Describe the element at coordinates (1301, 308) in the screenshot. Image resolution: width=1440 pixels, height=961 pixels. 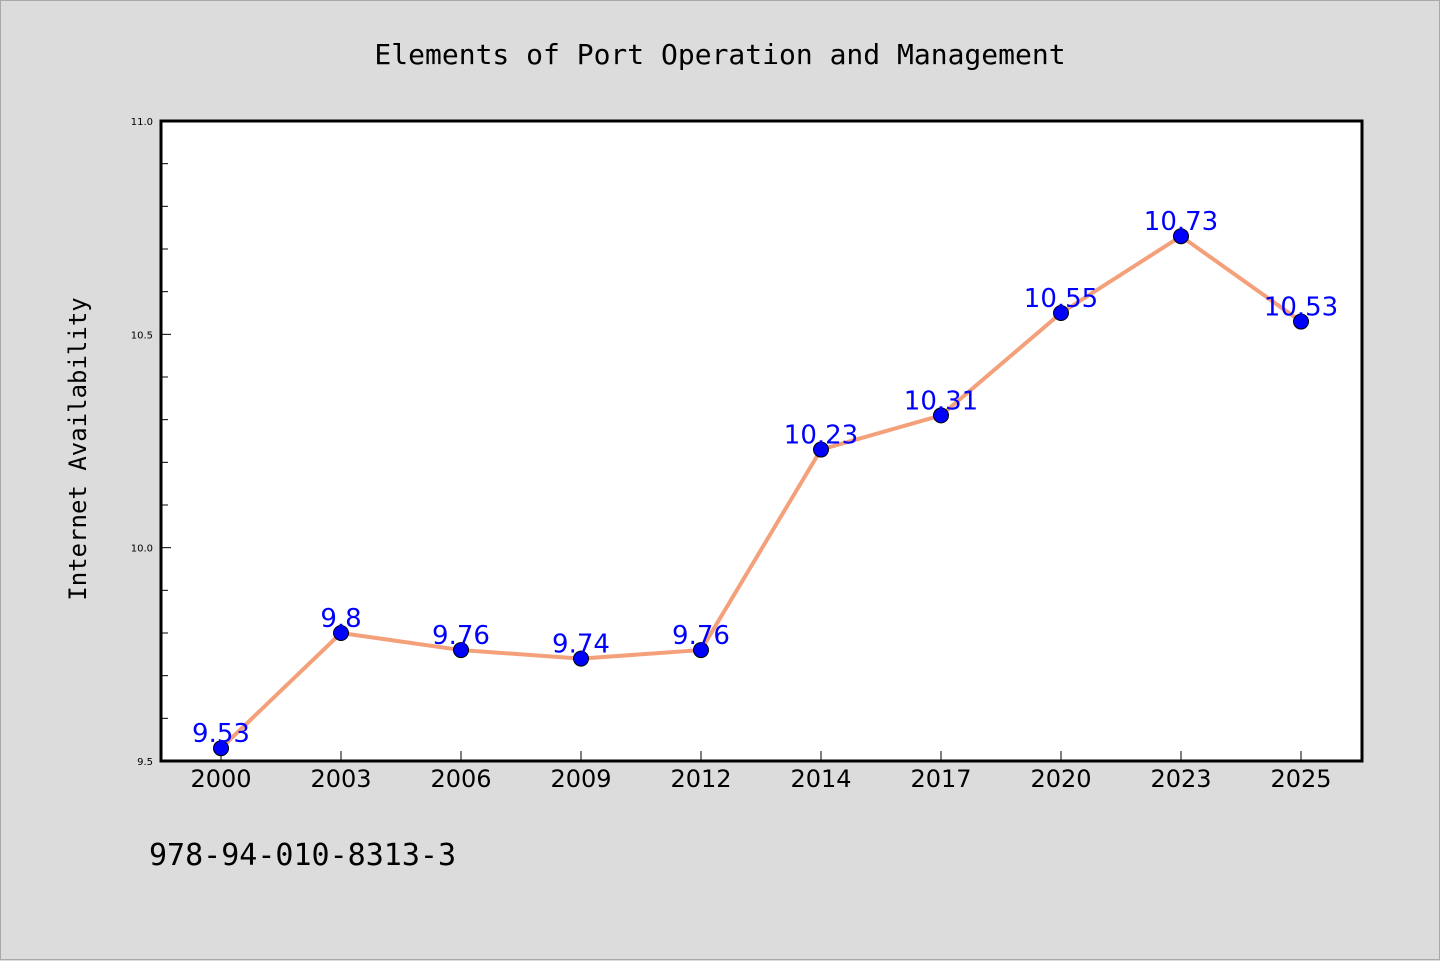
I see `data-label: 10.53` at that location.